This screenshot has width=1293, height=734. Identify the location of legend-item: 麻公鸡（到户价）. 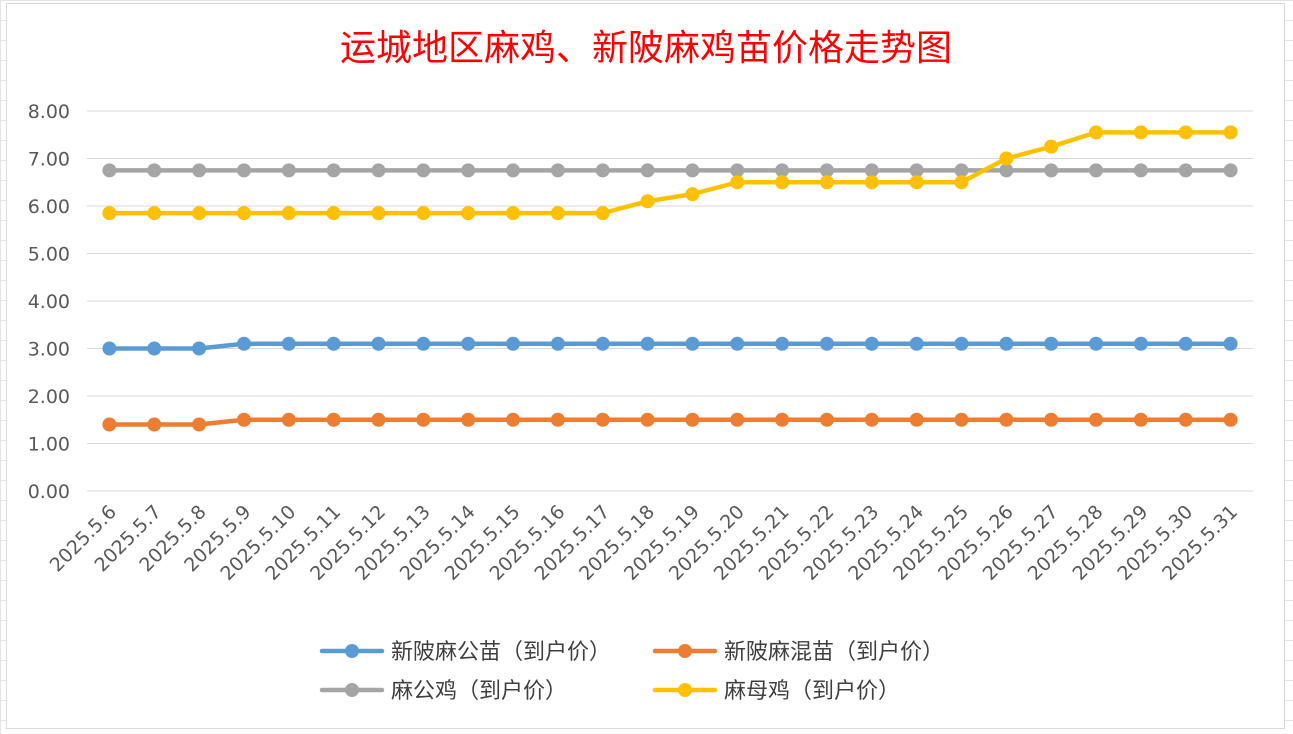
(443, 691).